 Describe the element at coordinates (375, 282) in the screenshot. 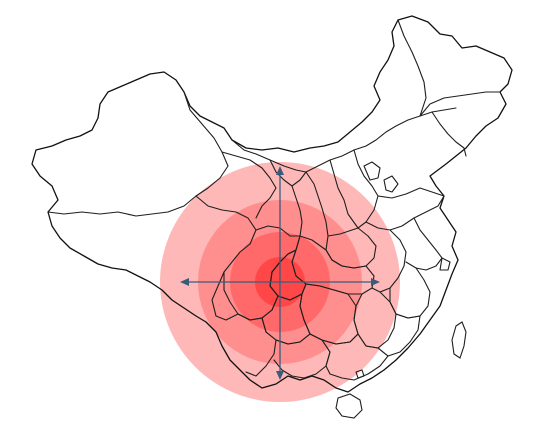

I see `arrow-east-icon` at that location.